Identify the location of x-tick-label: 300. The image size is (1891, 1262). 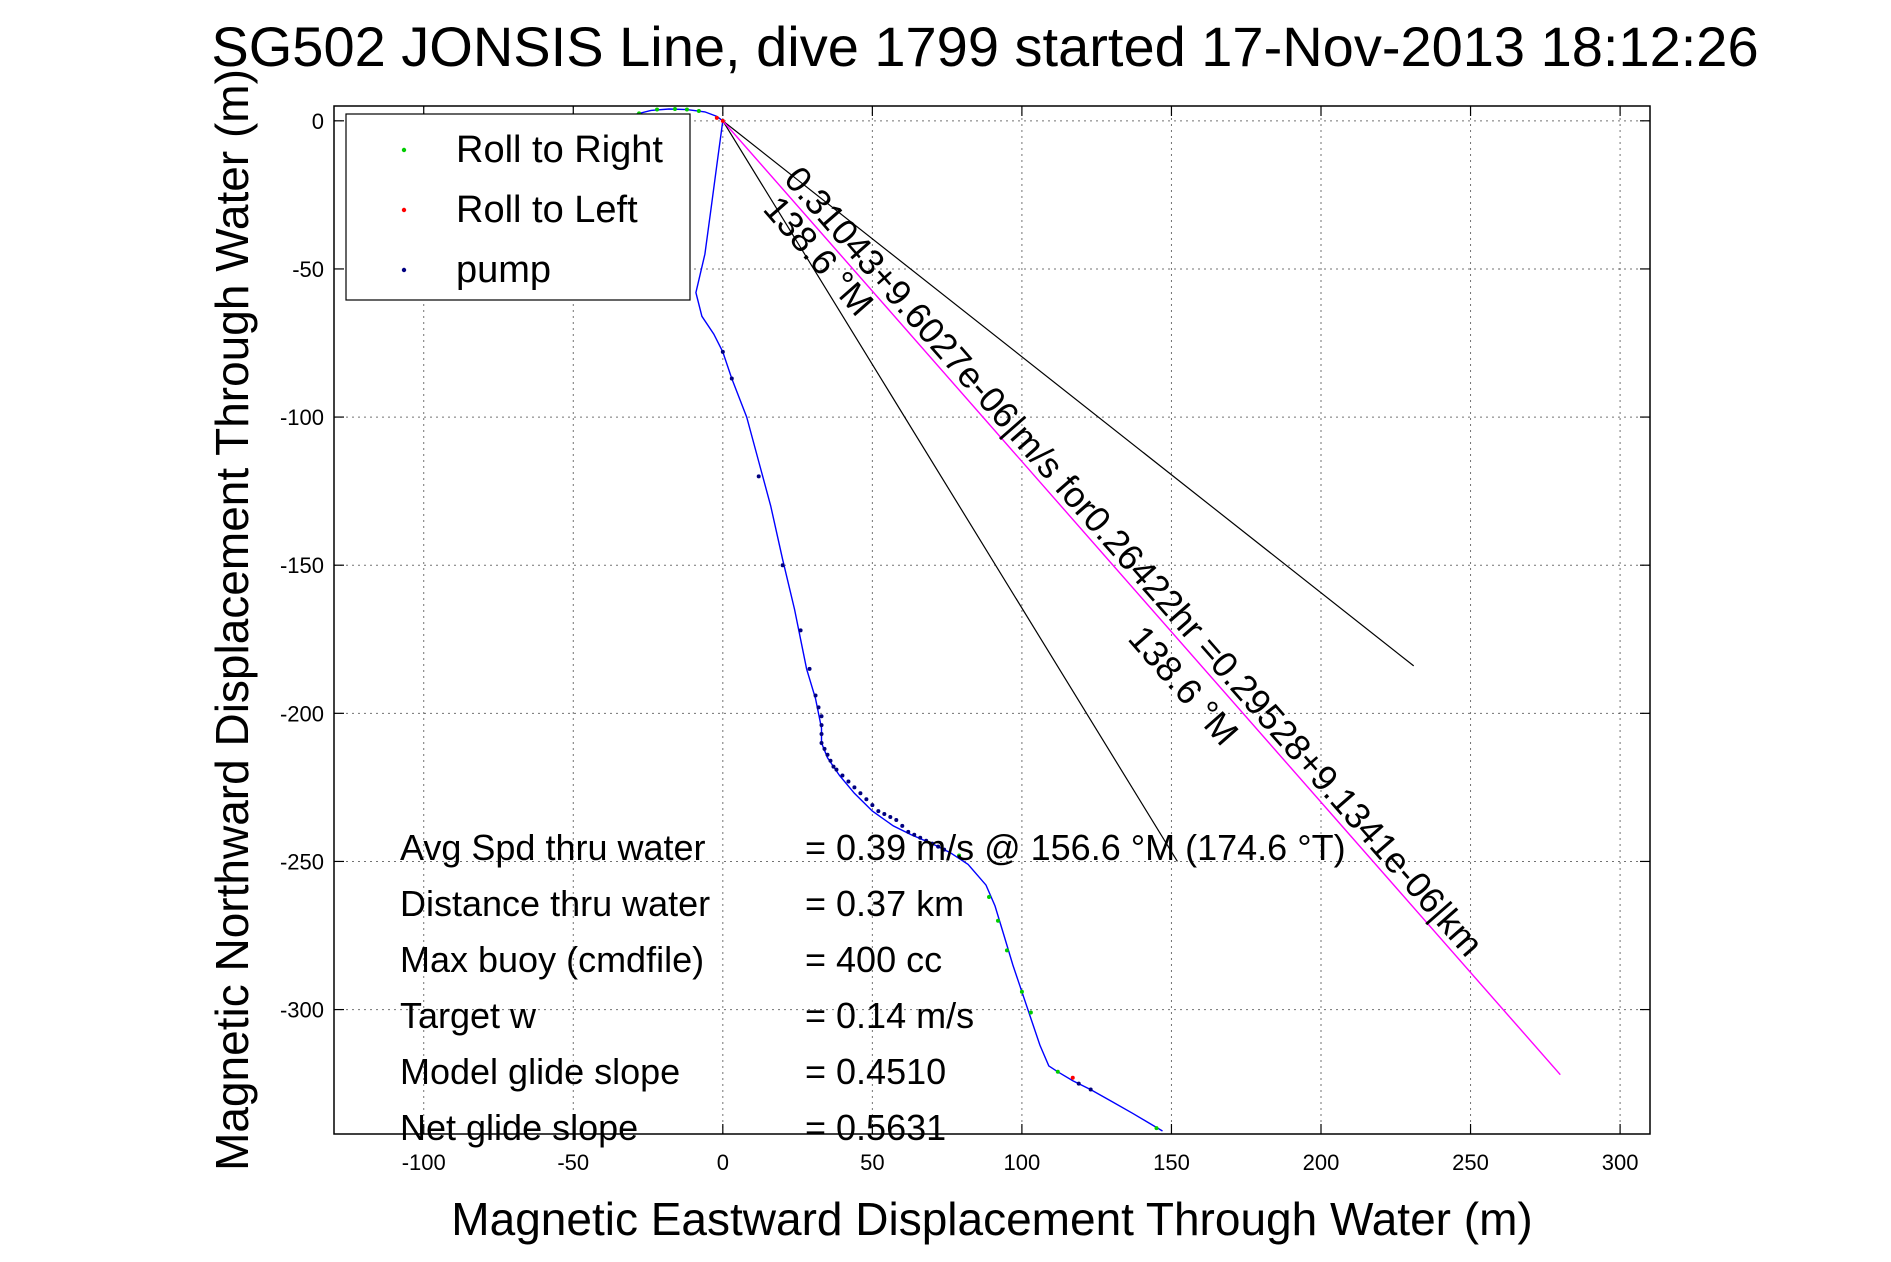
(1620, 1162).